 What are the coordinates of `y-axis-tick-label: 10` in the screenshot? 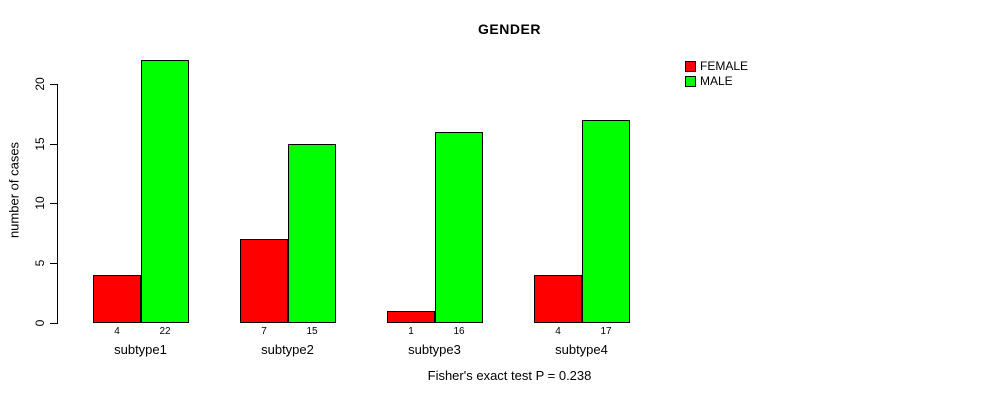 It's located at (40, 203).